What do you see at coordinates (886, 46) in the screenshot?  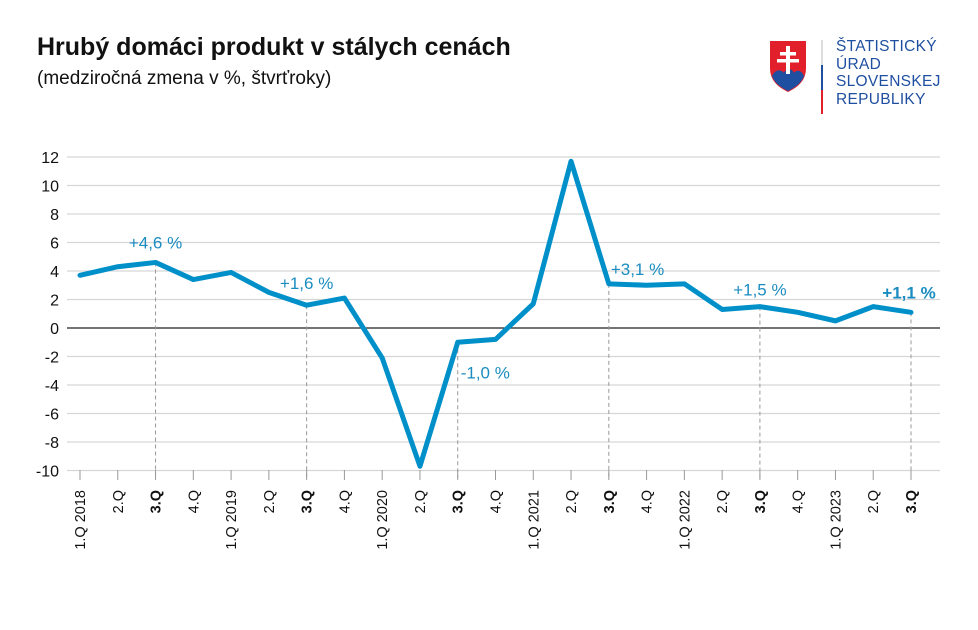 I see `logo-line: ŠTATISTICKÝ` at bounding box center [886, 46].